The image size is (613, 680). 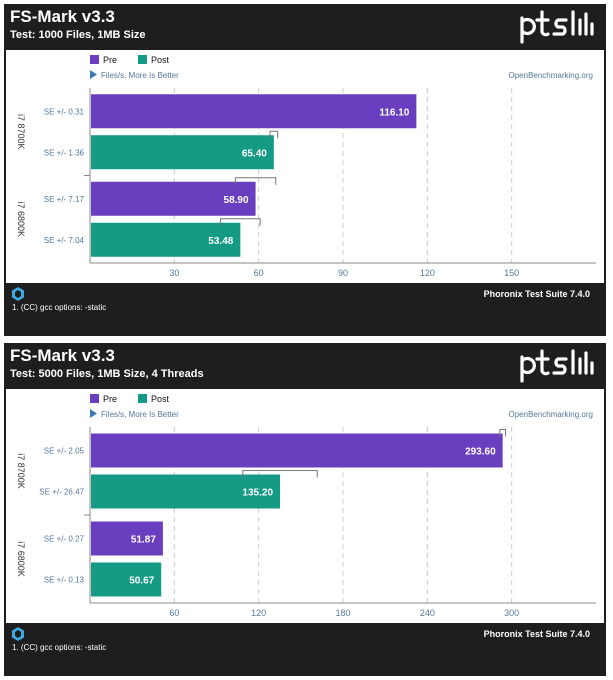 What do you see at coordinates (141, 581) in the screenshot?
I see `bar-value-label: 50.67` at bounding box center [141, 581].